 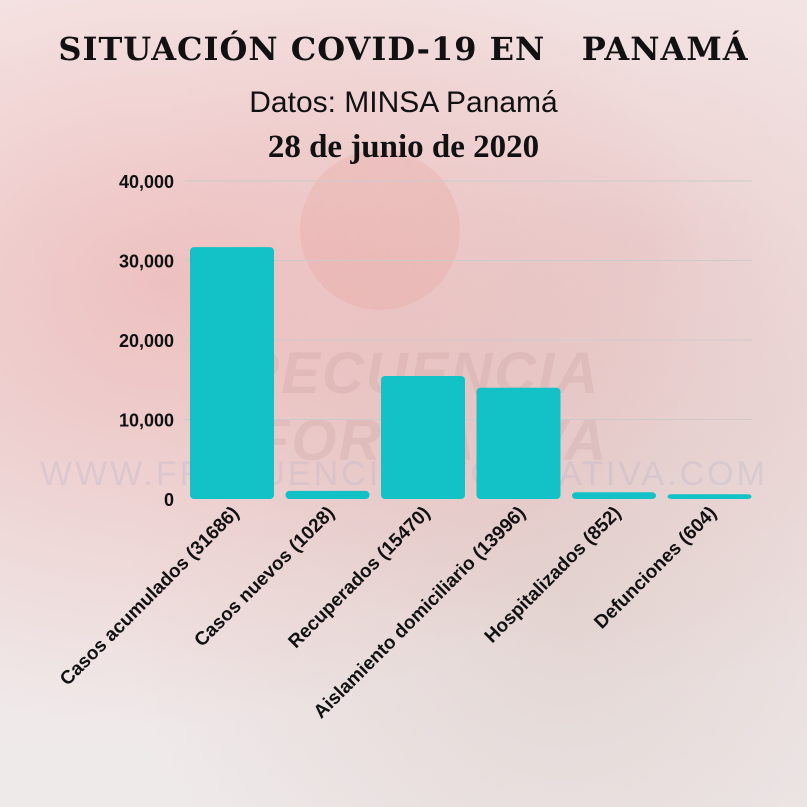 I want to click on chart-title: SITUACIÓN COVID-19 EN PANAMÁ, so click(x=403, y=49).